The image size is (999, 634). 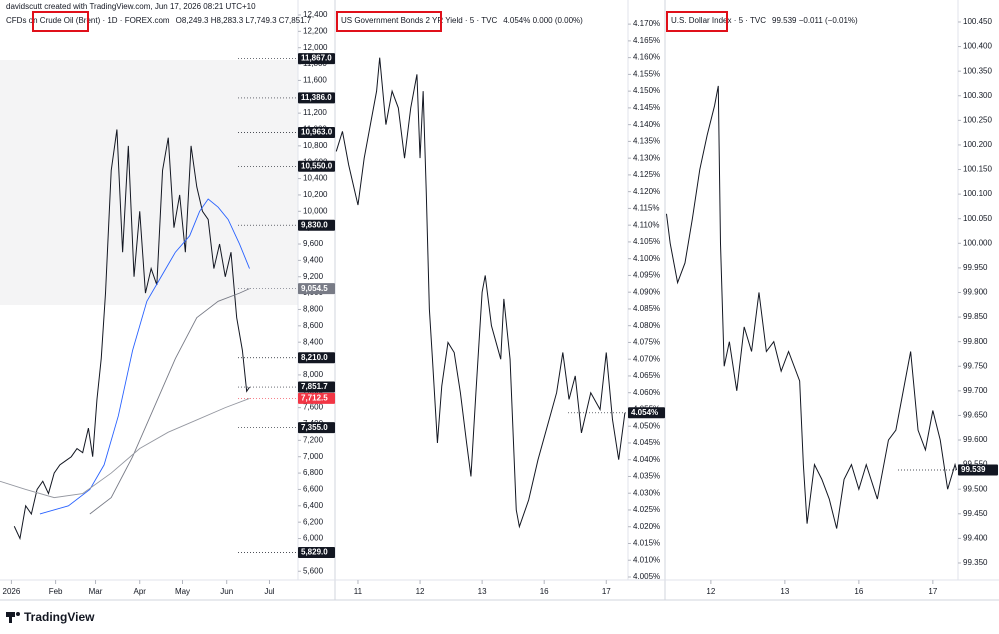 What do you see at coordinates (718, 20) in the screenshot?
I see `chart-title: U.S. Dollar Index · 5 · TVC` at bounding box center [718, 20].